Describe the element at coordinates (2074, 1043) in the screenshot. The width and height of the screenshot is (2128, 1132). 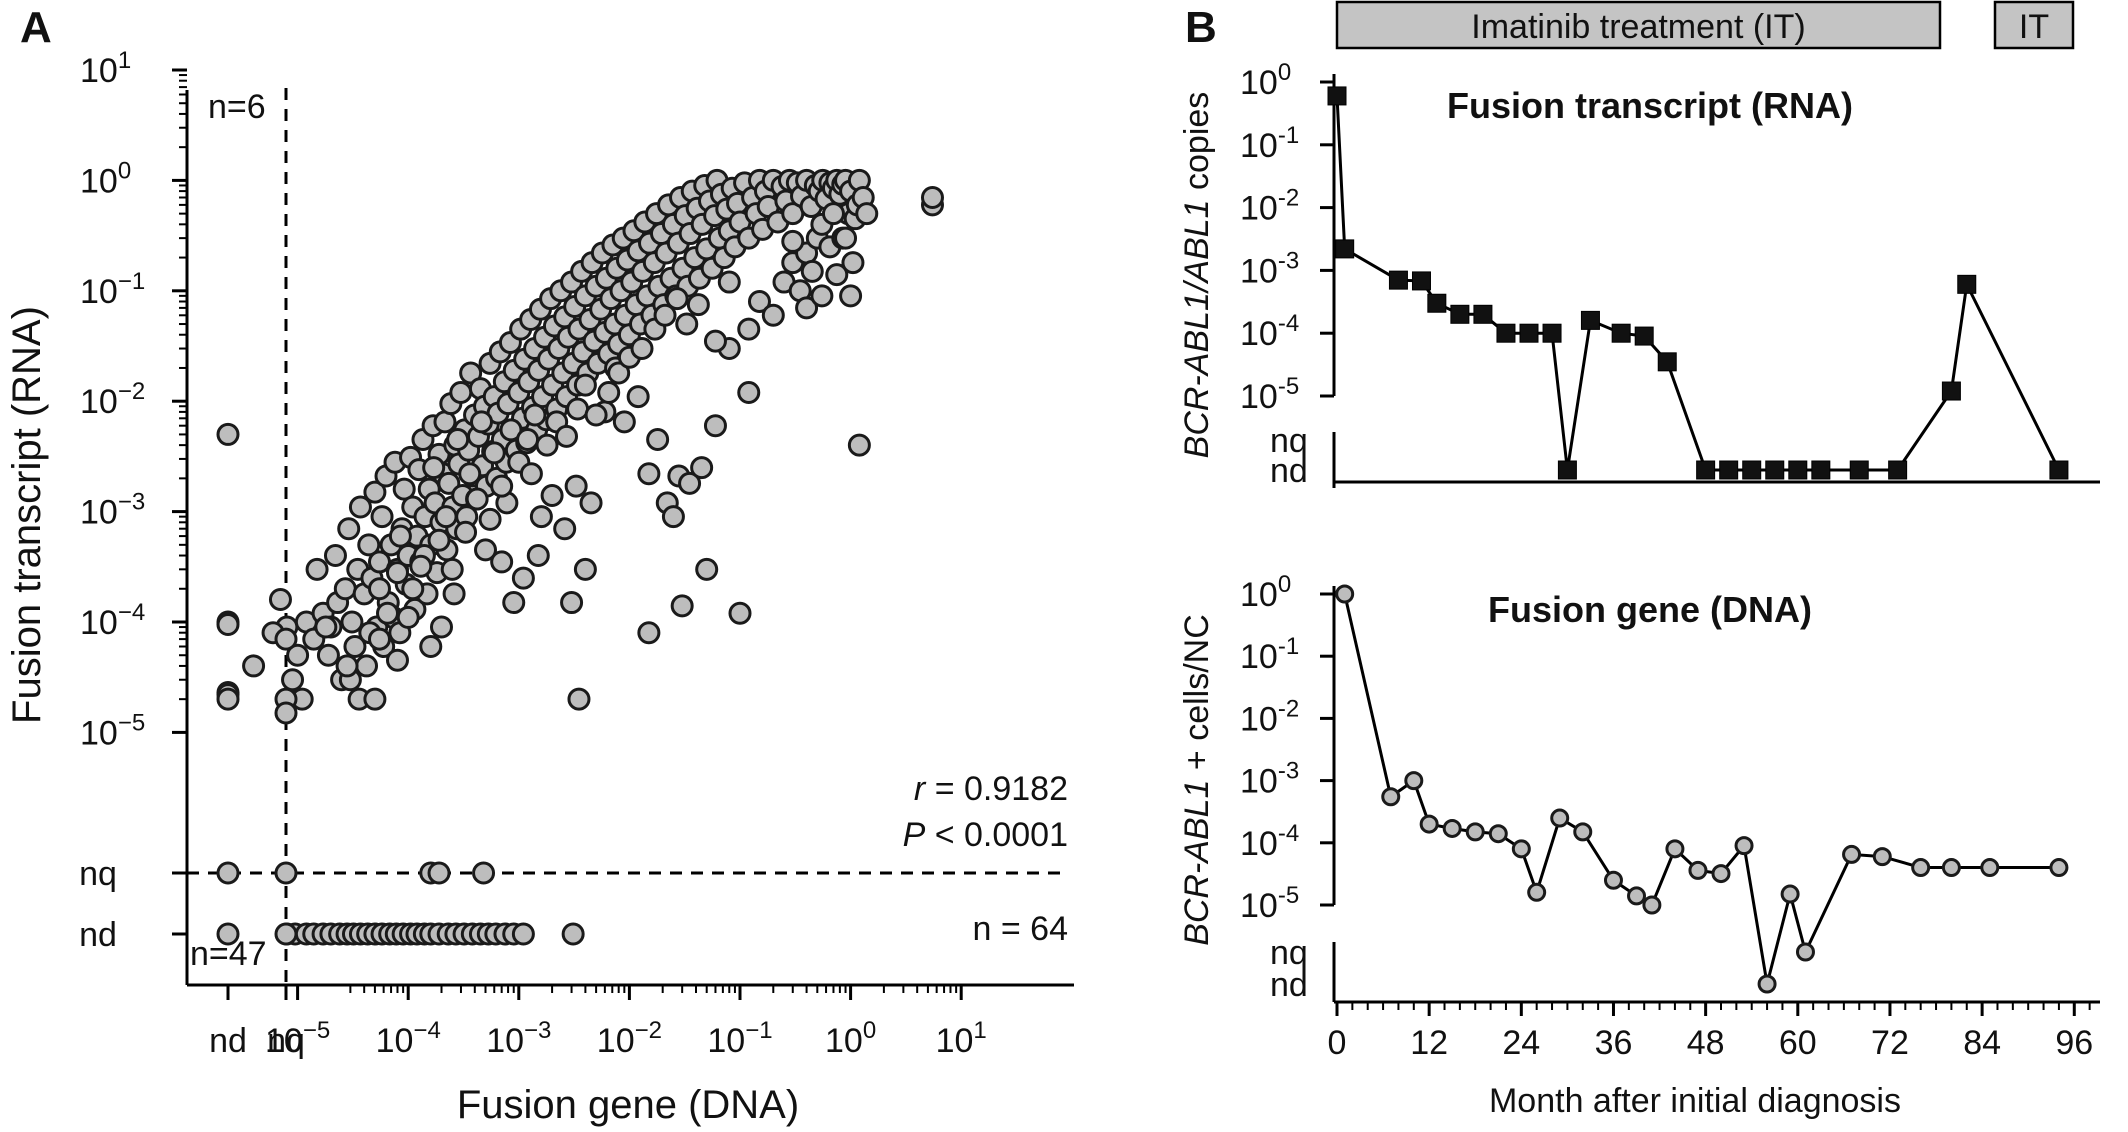
I see `b-x-tick-label: 96` at that location.